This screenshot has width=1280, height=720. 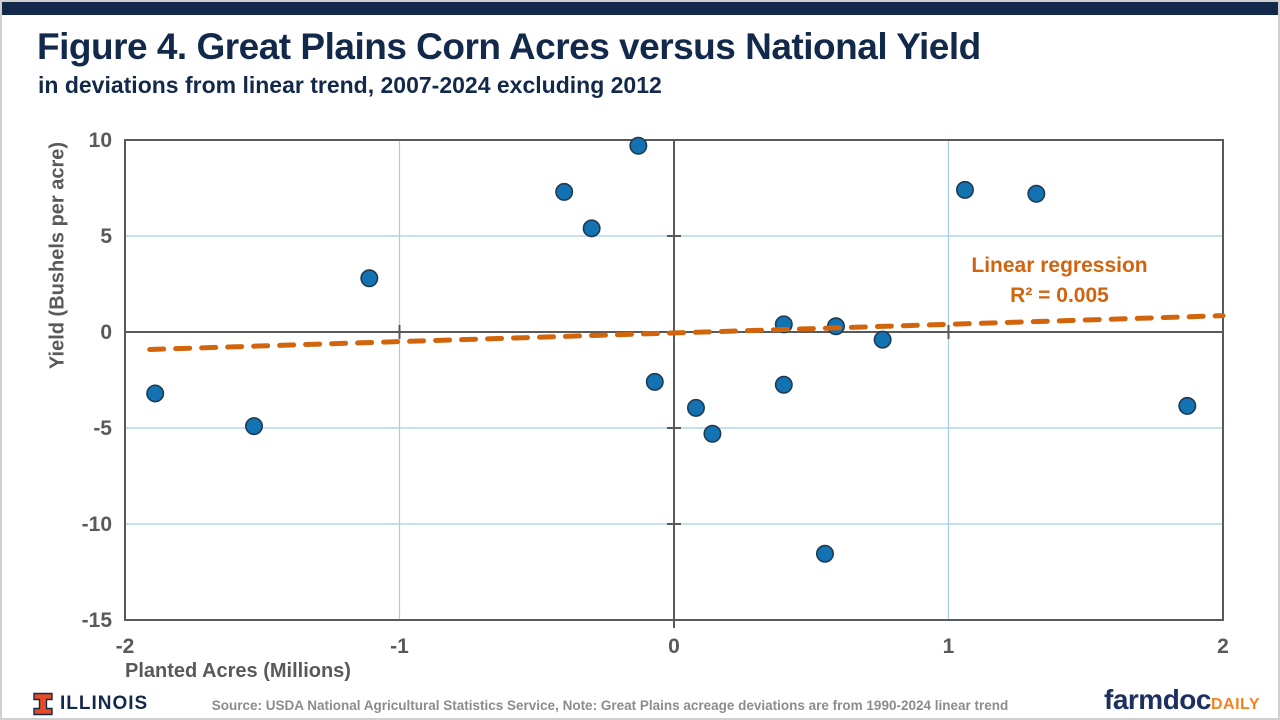 What do you see at coordinates (104, 703) in the screenshot?
I see `illinois-wordmark: ILLINOIS` at bounding box center [104, 703].